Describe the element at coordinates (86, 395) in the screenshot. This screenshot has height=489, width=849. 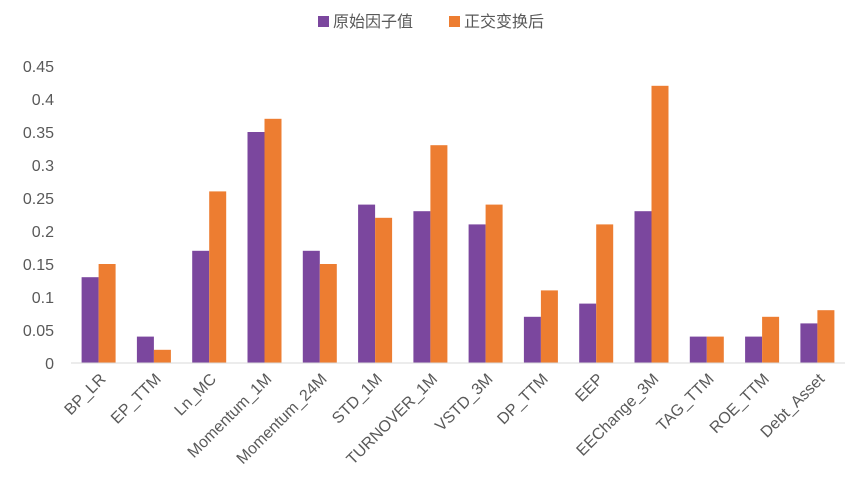
I see `x-tick-label: BP_LR` at that location.